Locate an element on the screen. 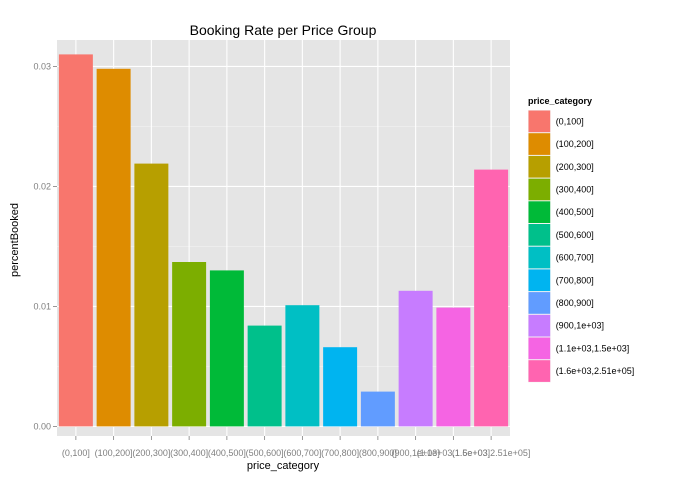 Image resolution: width=682 pixels, height=485 pixels. y-axis-title: percentBooked is located at coordinates (15, 240).